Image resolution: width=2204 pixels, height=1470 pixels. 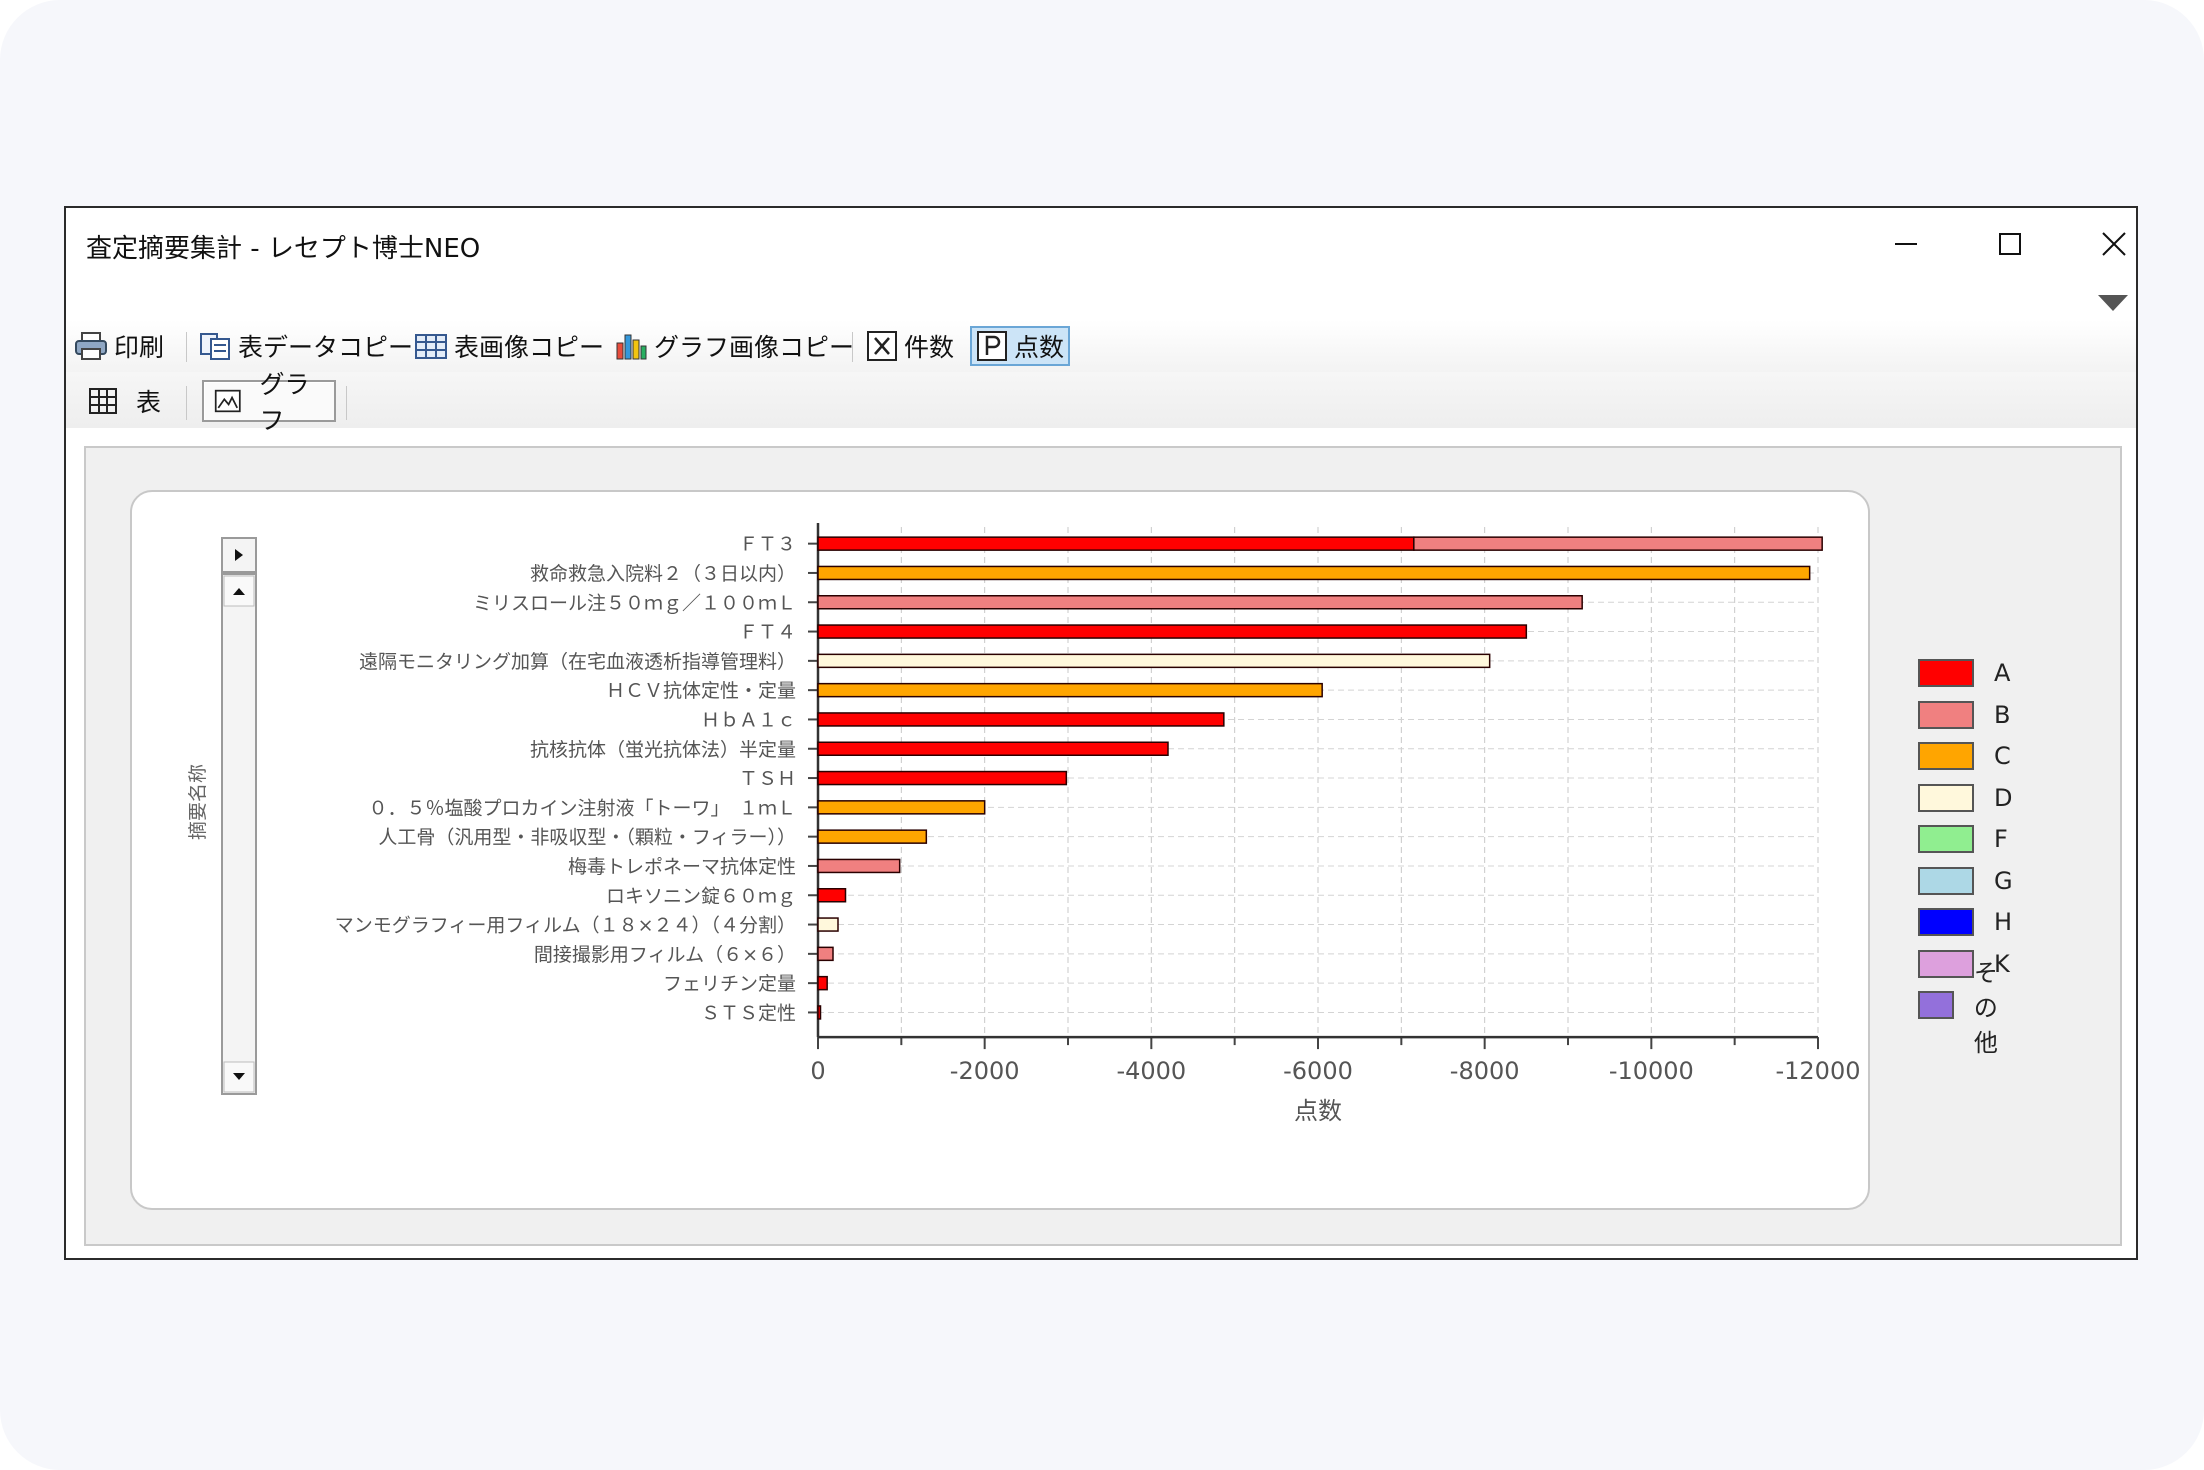 I want to click on category-label: ＴＳＨ, so click(x=767, y=779).